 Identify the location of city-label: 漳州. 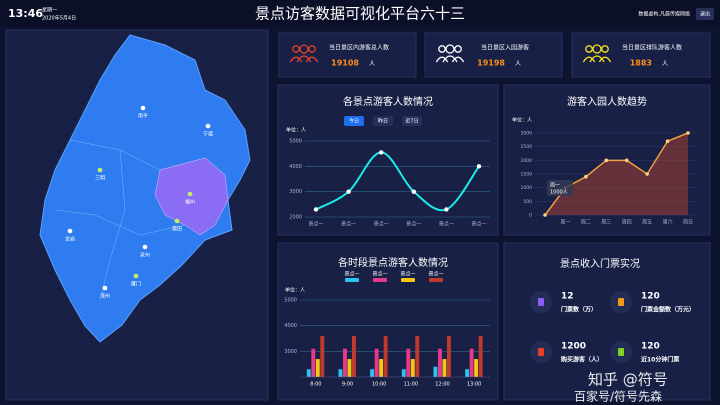
(105, 296).